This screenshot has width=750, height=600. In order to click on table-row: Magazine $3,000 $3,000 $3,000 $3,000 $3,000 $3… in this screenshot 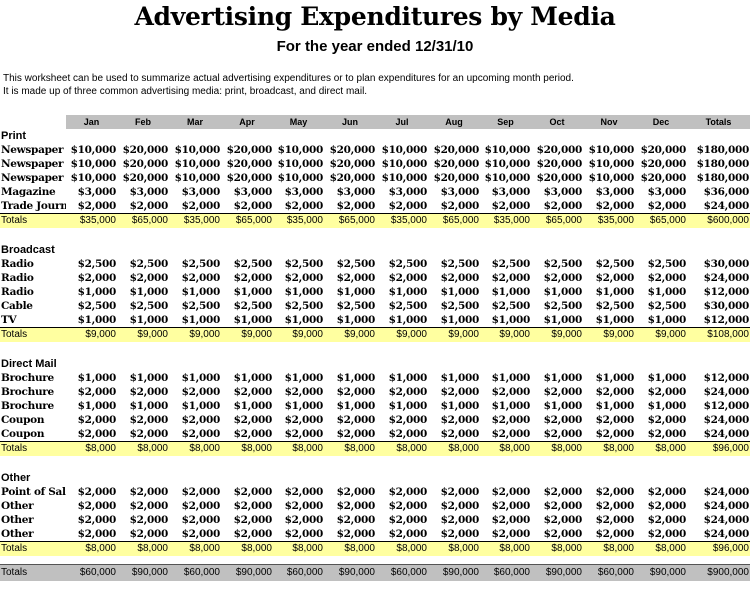, I will do `click(375, 192)`.